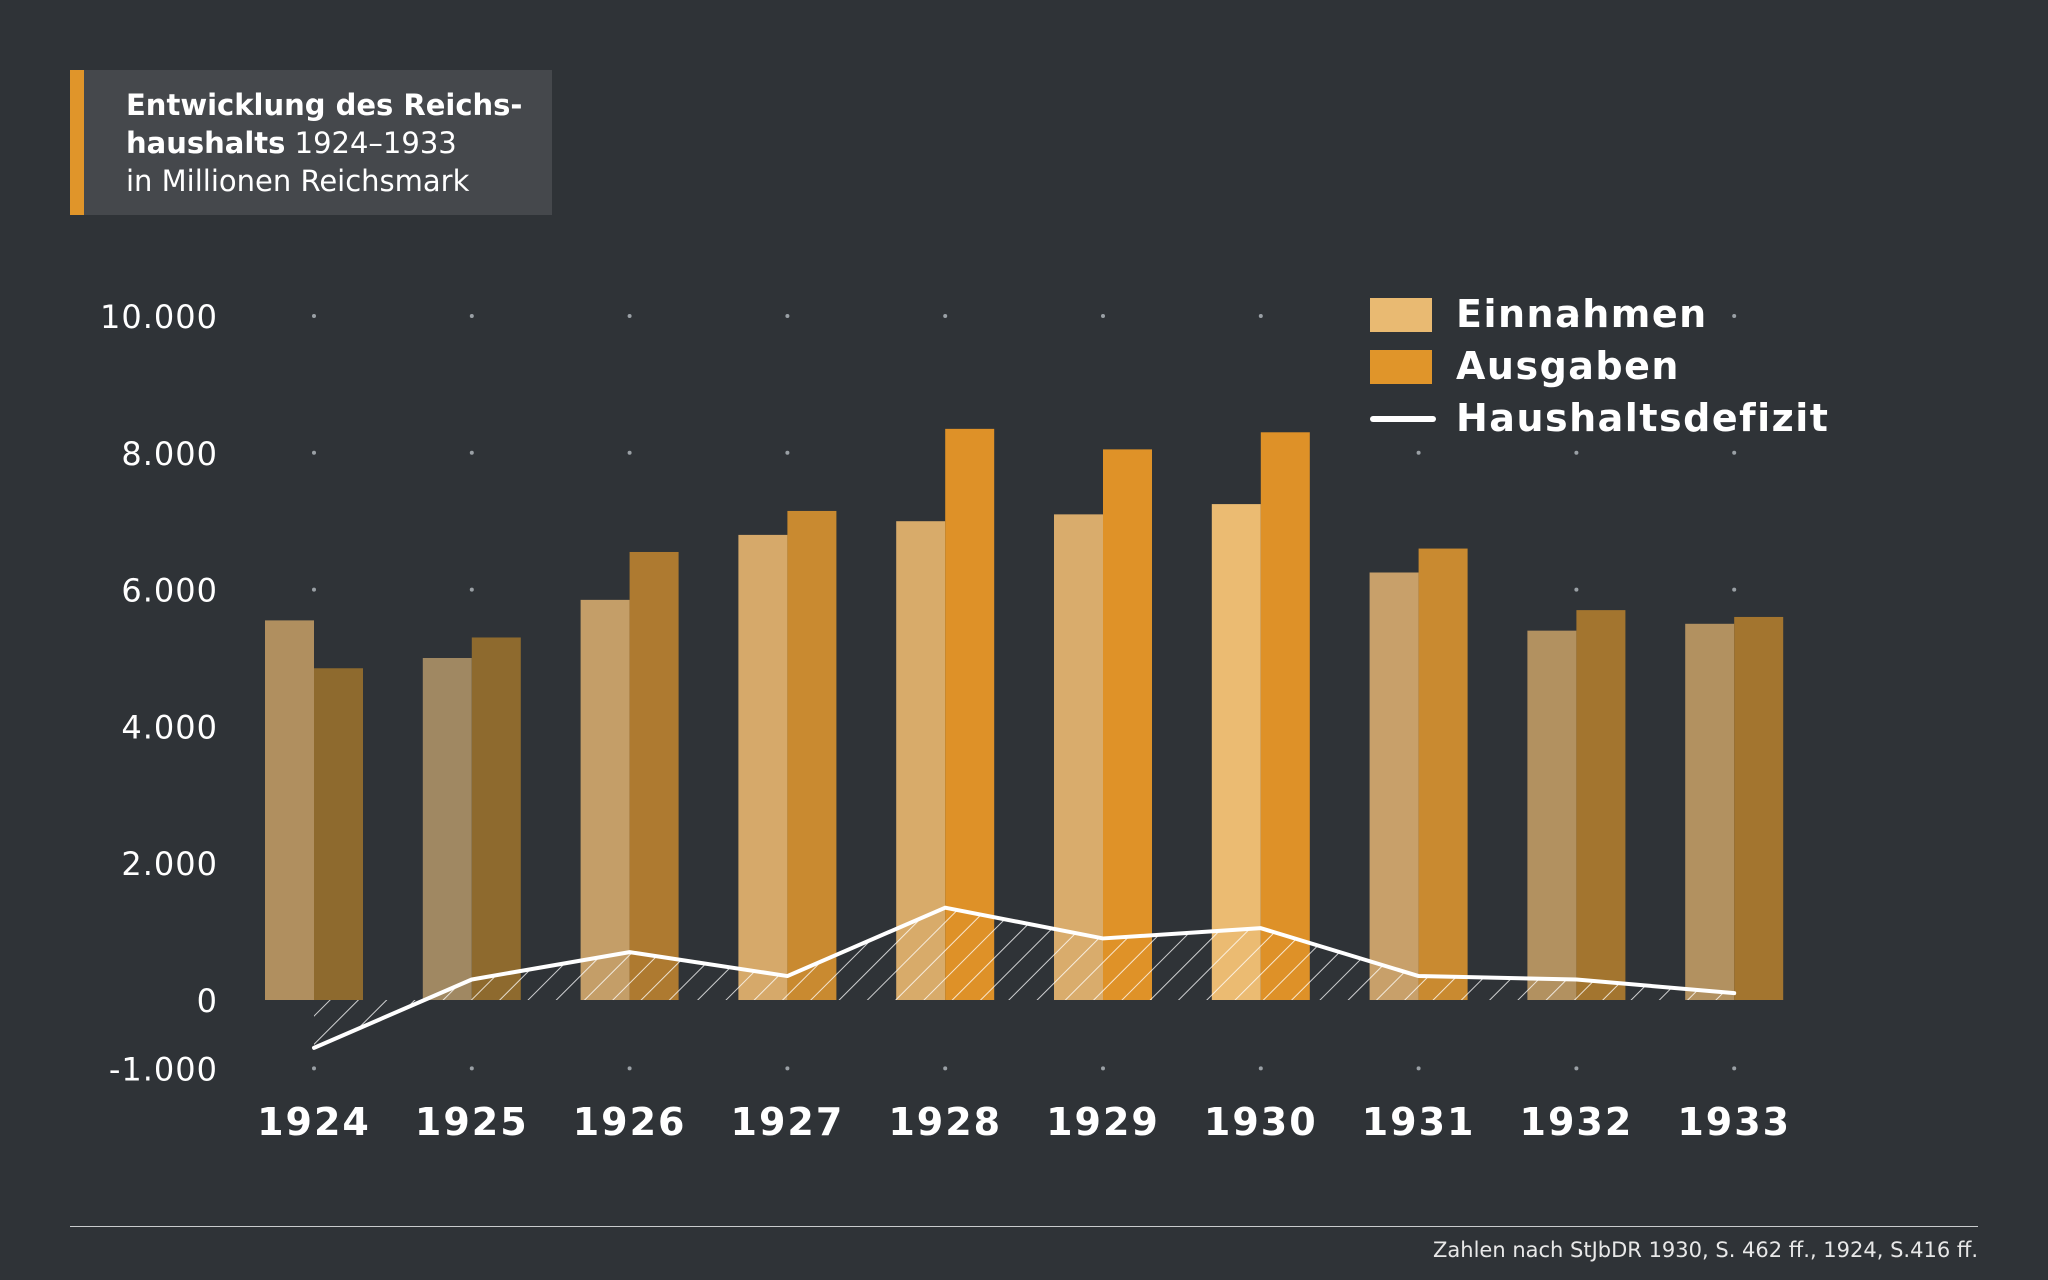 The width and height of the screenshot is (2048, 1280). What do you see at coordinates (298, 181) in the screenshot?
I see `title-line3: in Millionen Reichsmark` at bounding box center [298, 181].